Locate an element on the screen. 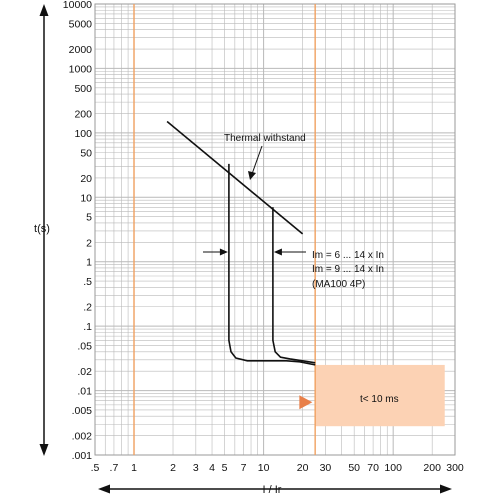  x-tick-label: 30 is located at coordinates (326, 468).